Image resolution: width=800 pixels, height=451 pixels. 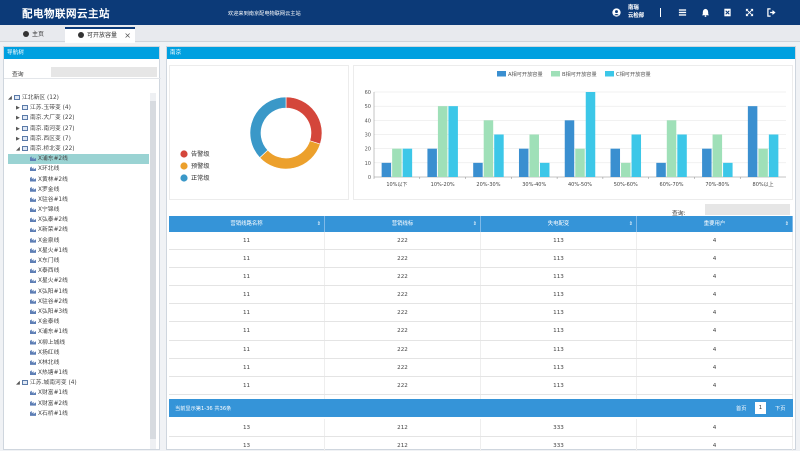 I want to click on tree-line-node: X弘泰#2线, so click(x=78, y=220).